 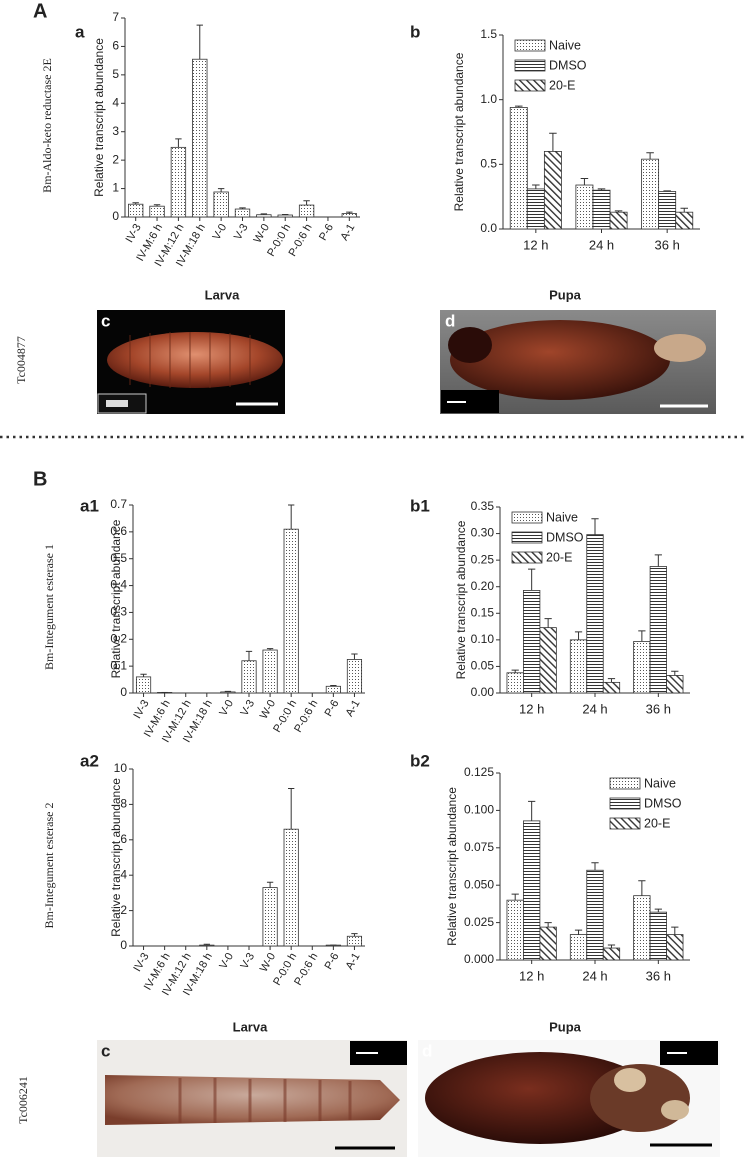 What do you see at coordinates (222, 294) in the screenshot?
I see `stage-label: Larva` at bounding box center [222, 294].